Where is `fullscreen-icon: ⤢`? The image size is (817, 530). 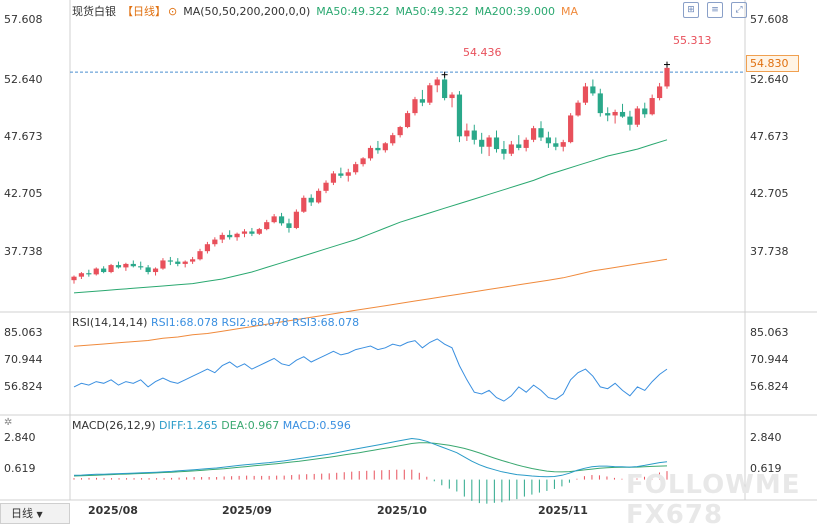 fullscreen-icon: ⤢ is located at coordinates (739, 10).